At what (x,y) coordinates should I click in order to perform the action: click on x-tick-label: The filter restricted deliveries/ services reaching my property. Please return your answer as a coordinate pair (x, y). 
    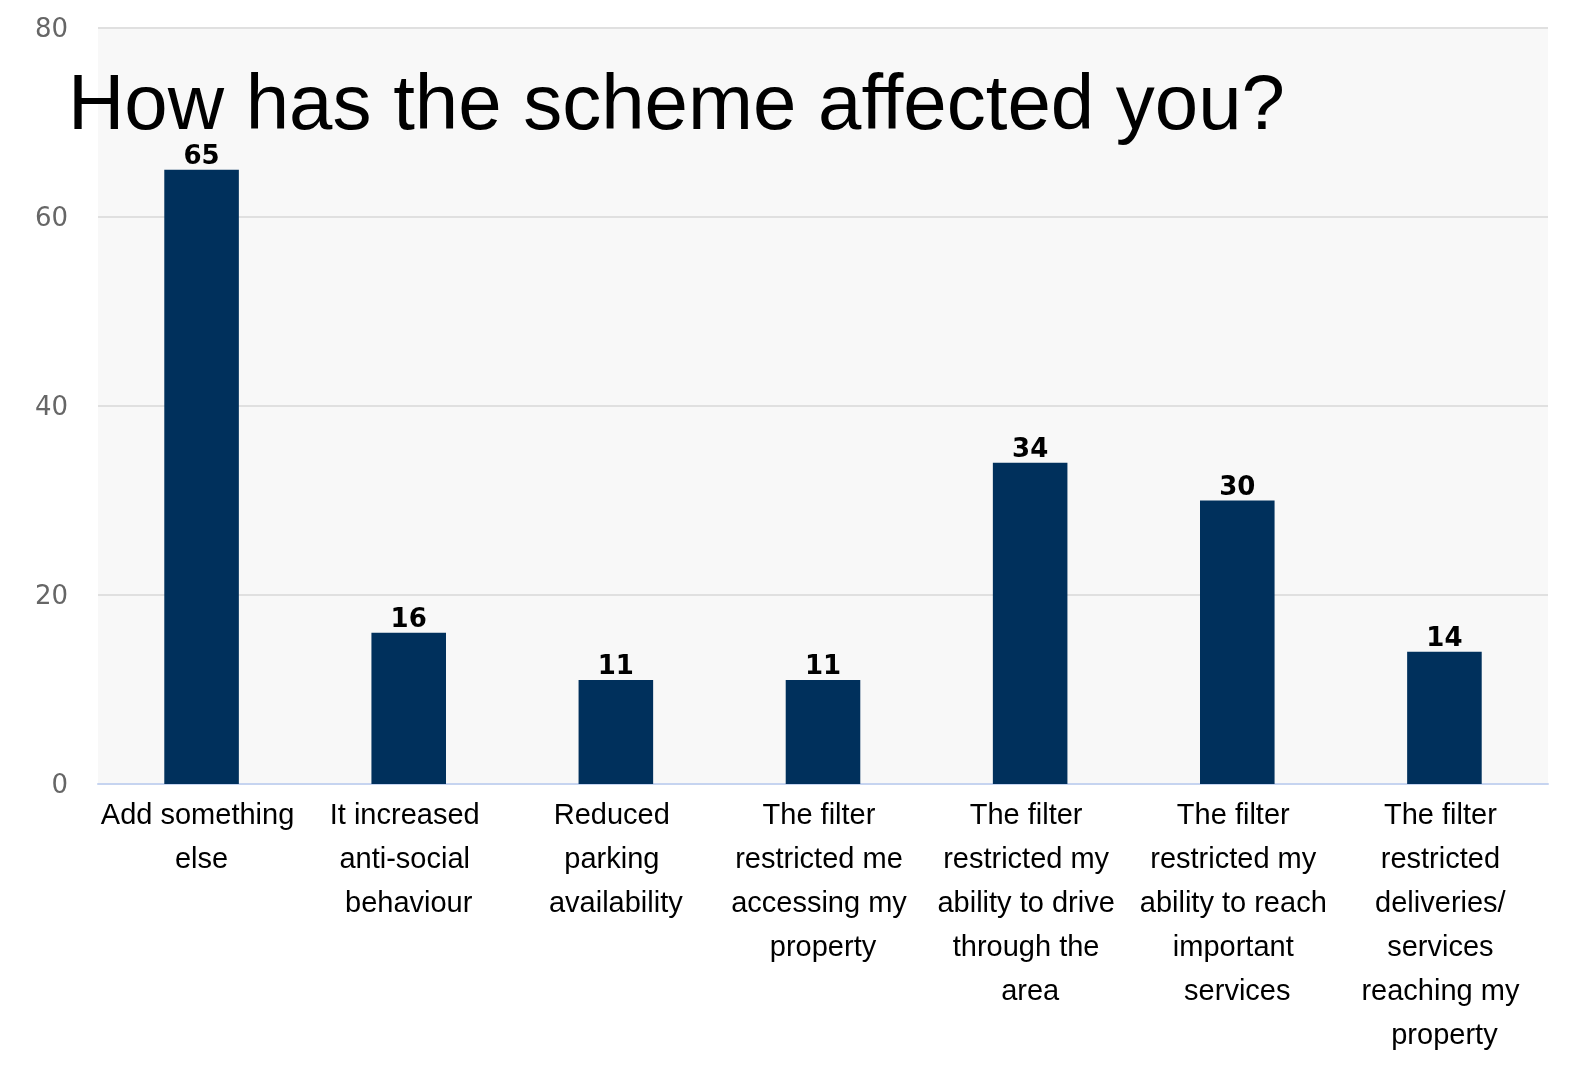
    Looking at the image, I should click on (1444, 924).